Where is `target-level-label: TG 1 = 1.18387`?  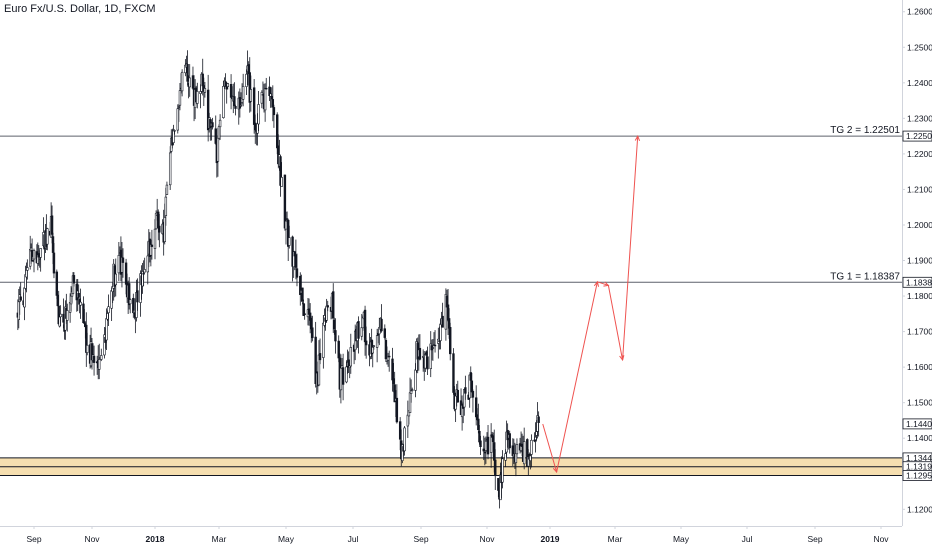 target-level-label: TG 1 = 1.18387 is located at coordinates (865, 276).